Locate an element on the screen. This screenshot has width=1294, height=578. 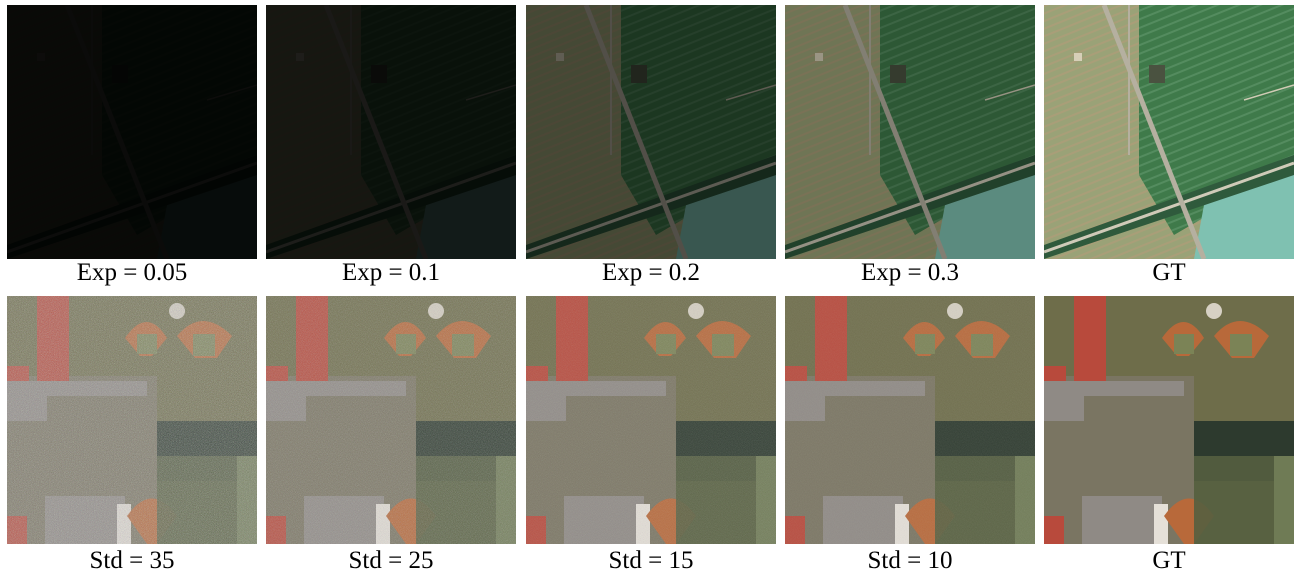
panel-caption: Std = 10 is located at coordinates (910, 560).